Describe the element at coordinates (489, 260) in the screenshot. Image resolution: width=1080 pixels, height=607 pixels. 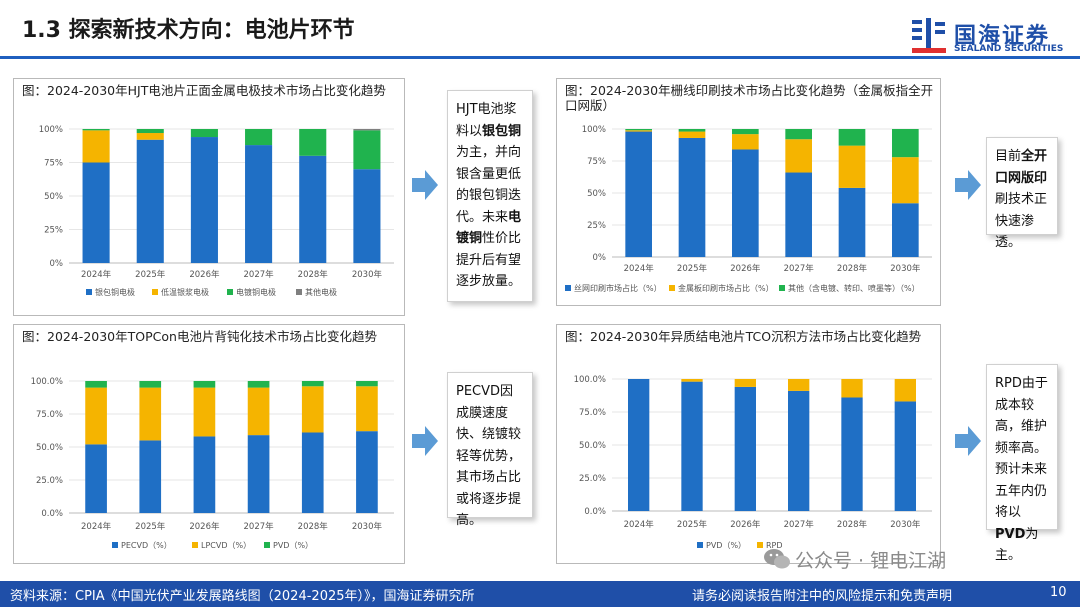
I see `note-text: 性价比提升后有望逐步放量。` at that location.